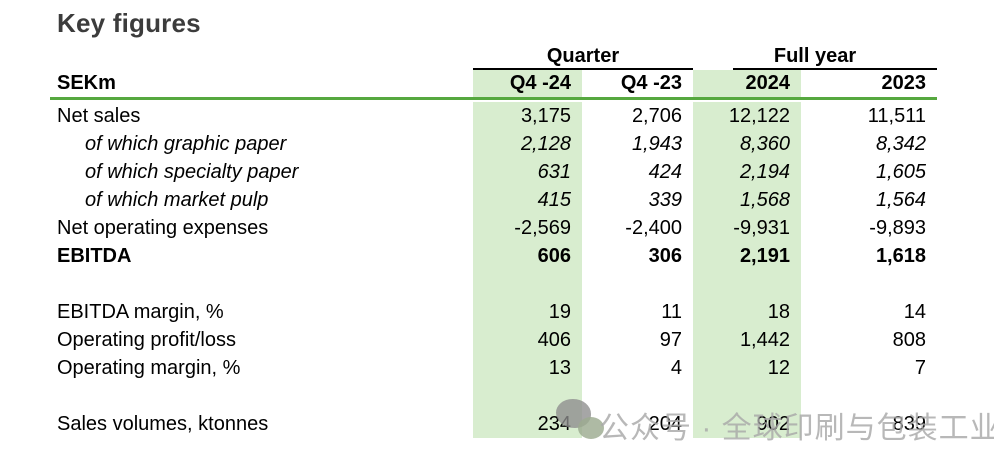 The height and width of the screenshot is (461, 994). What do you see at coordinates (651, 83) in the screenshot?
I see `column-header-q4-23: Q4 -23` at bounding box center [651, 83].